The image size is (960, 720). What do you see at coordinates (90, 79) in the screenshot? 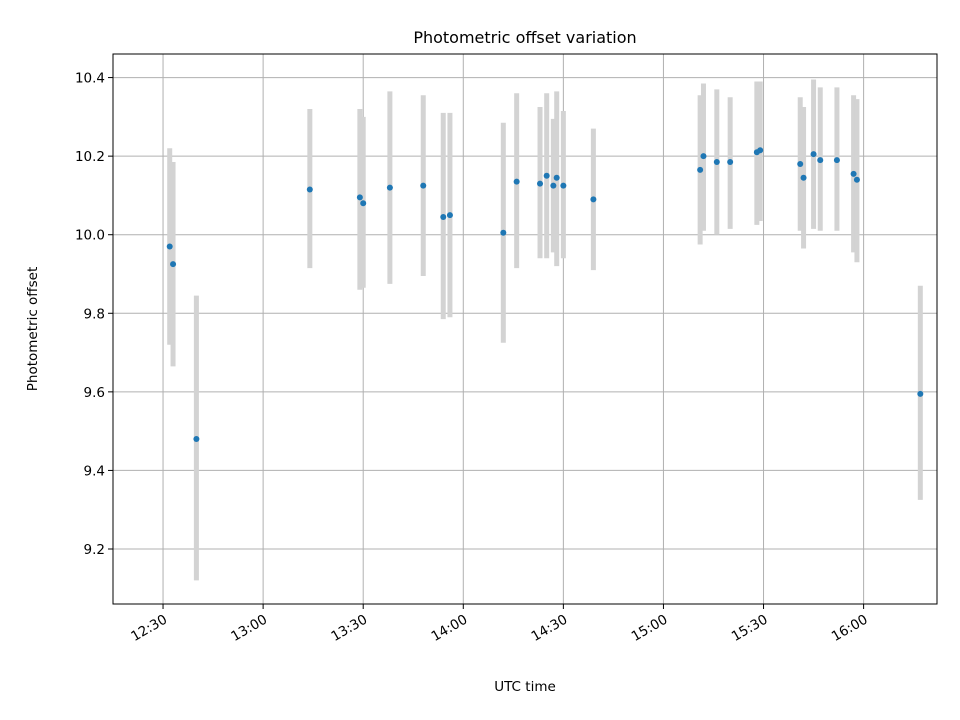
I see `y-tick-label: 10.4` at bounding box center [90, 79].